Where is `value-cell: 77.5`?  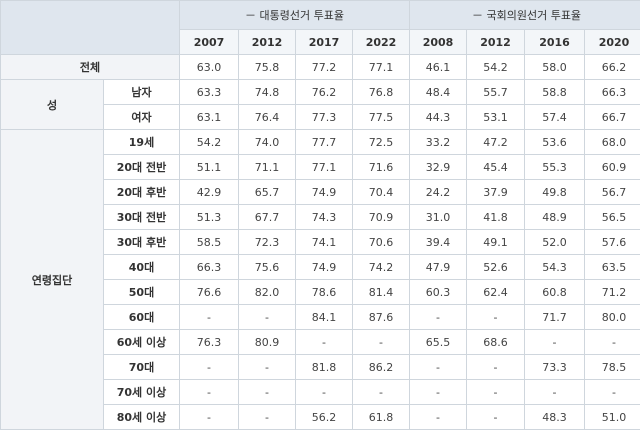
value-cell: 77.5 is located at coordinates (381, 117).